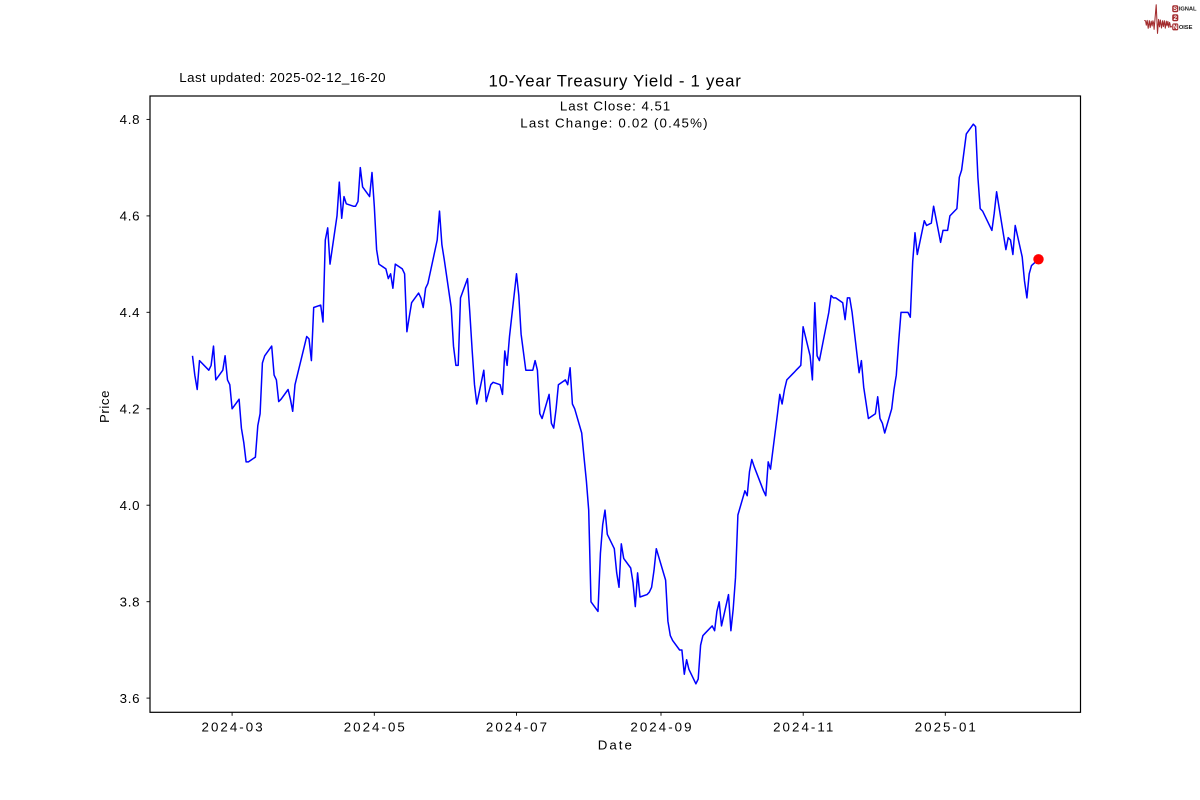 This screenshot has height=800, width=1200. What do you see at coordinates (616, 744) in the screenshot?
I see `svg-text: Date` at bounding box center [616, 744].